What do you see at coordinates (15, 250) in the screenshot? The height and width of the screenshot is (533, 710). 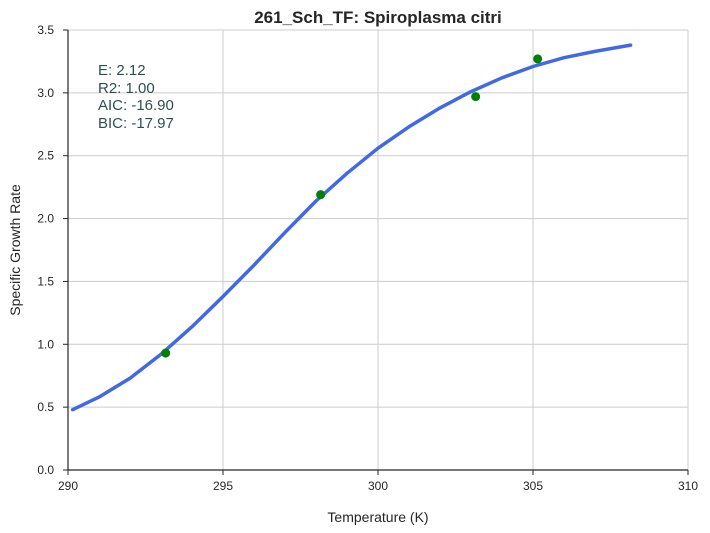 I see `y-axis-label: Specific Growth Rate` at bounding box center [15, 250].